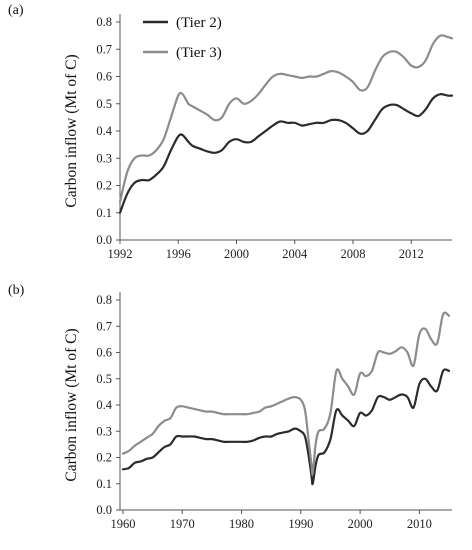  I want to click on x-tick-label: 2004, so click(295, 254).